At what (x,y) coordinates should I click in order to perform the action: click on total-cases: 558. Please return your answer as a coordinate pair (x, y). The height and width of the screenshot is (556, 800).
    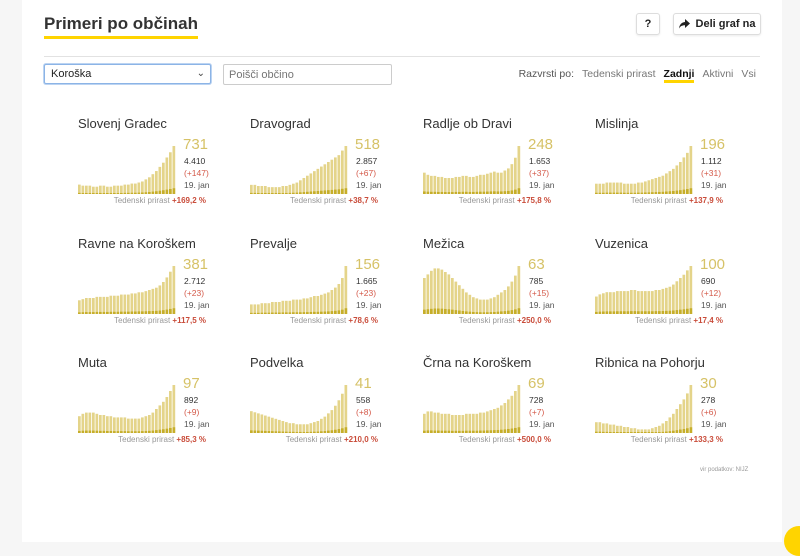
    Looking at the image, I should click on (363, 400).